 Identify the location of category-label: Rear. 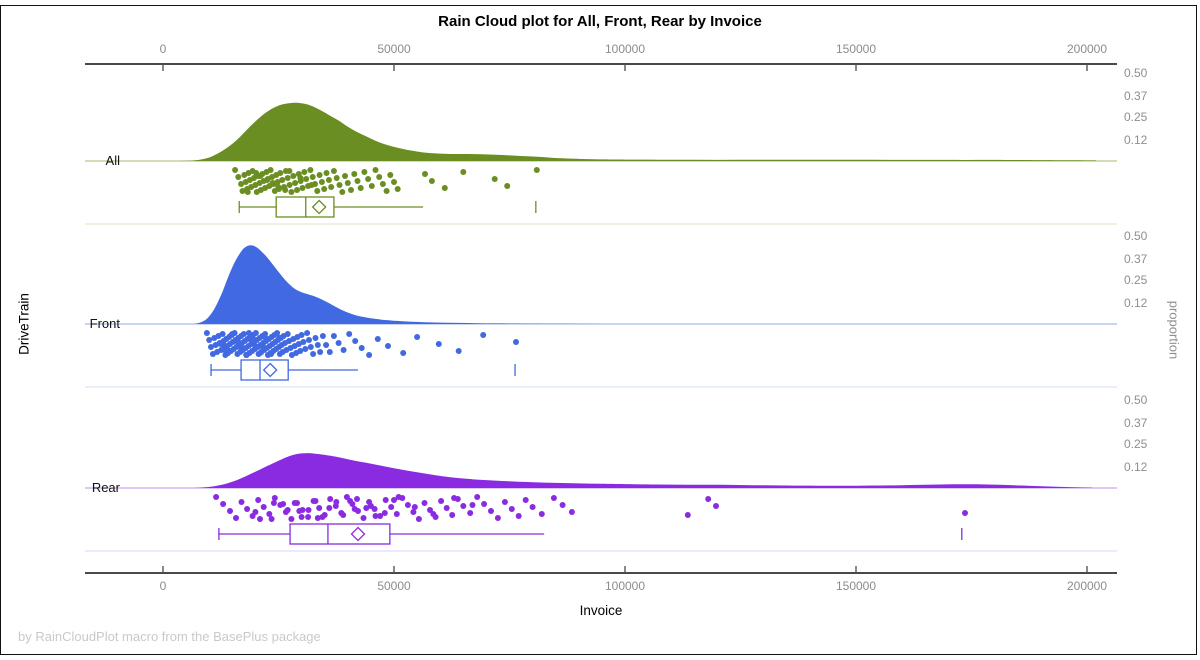
(105, 487).